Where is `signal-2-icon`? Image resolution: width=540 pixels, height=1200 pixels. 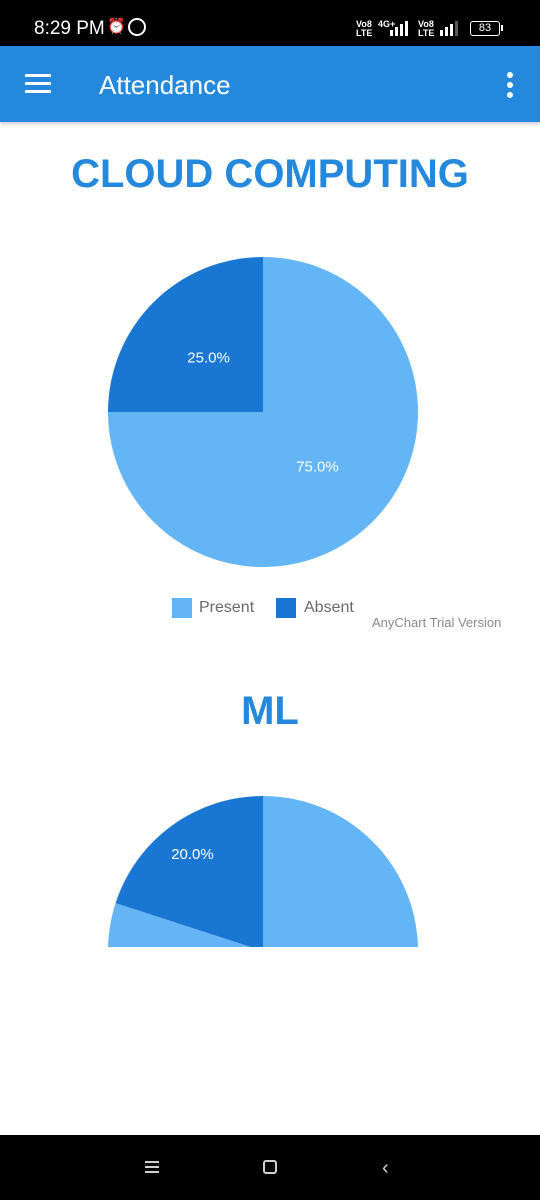
signal-2-icon is located at coordinates (451, 28).